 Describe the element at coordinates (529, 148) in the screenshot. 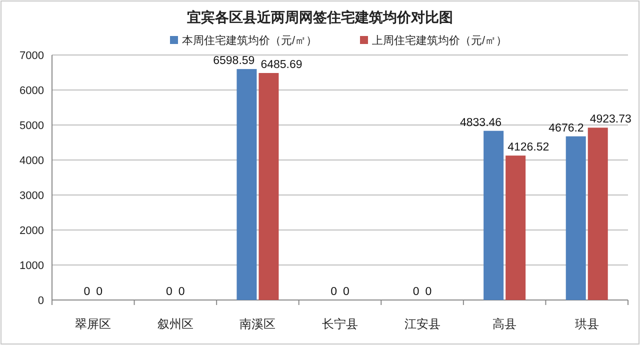

I see `data-label: 4126.52` at that location.